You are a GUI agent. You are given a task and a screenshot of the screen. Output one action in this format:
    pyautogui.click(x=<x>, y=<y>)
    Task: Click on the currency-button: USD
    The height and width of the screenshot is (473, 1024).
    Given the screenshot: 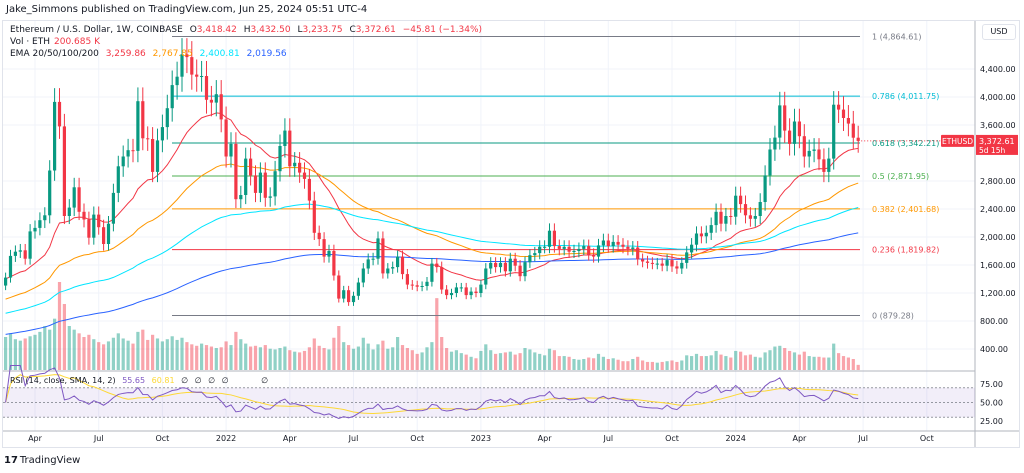 What is the action you would take?
    pyautogui.click(x=999, y=32)
    